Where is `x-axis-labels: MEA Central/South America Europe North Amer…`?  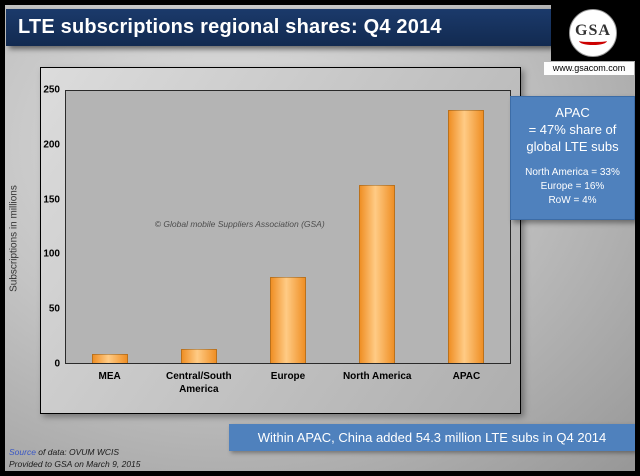
x-axis-labels: MEA Central/South America Europe North Amer… is located at coordinates (288, 383).